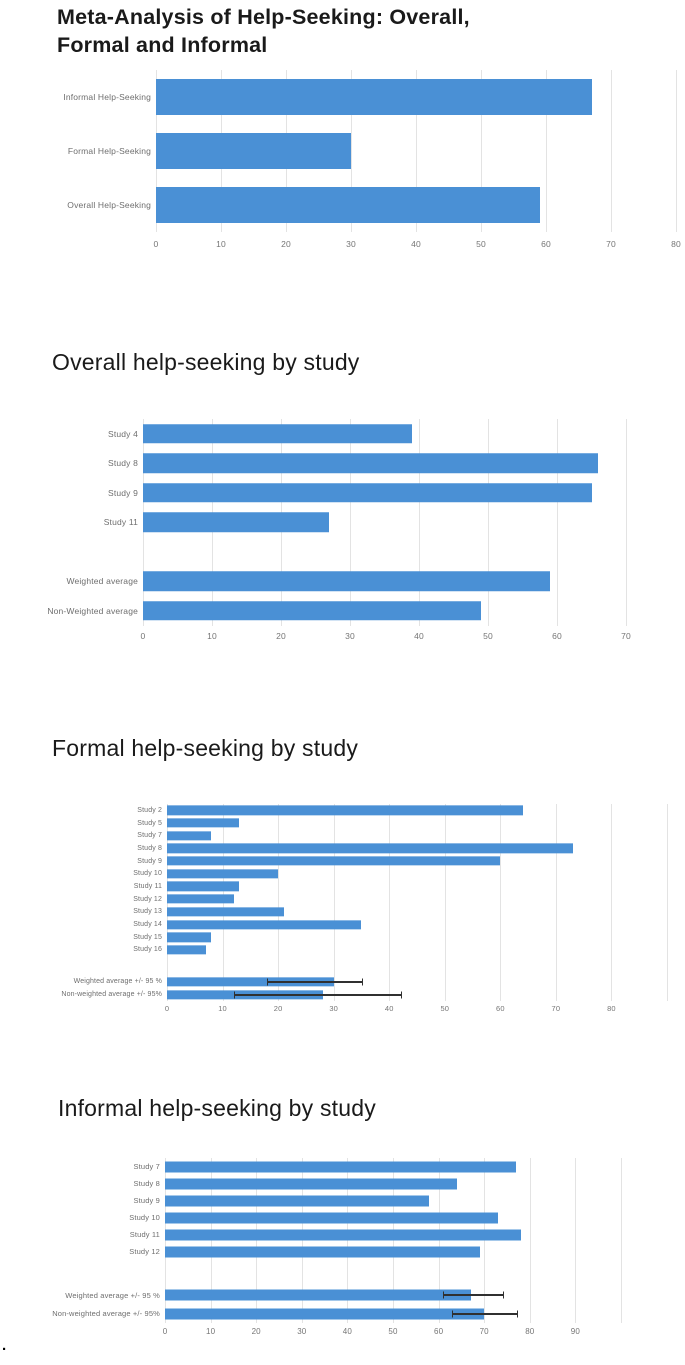 Image resolution: width=685 pixels, height=1365 pixels. What do you see at coordinates (147, 912) in the screenshot?
I see `category-label: Study 13` at bounding box center [147, 912].